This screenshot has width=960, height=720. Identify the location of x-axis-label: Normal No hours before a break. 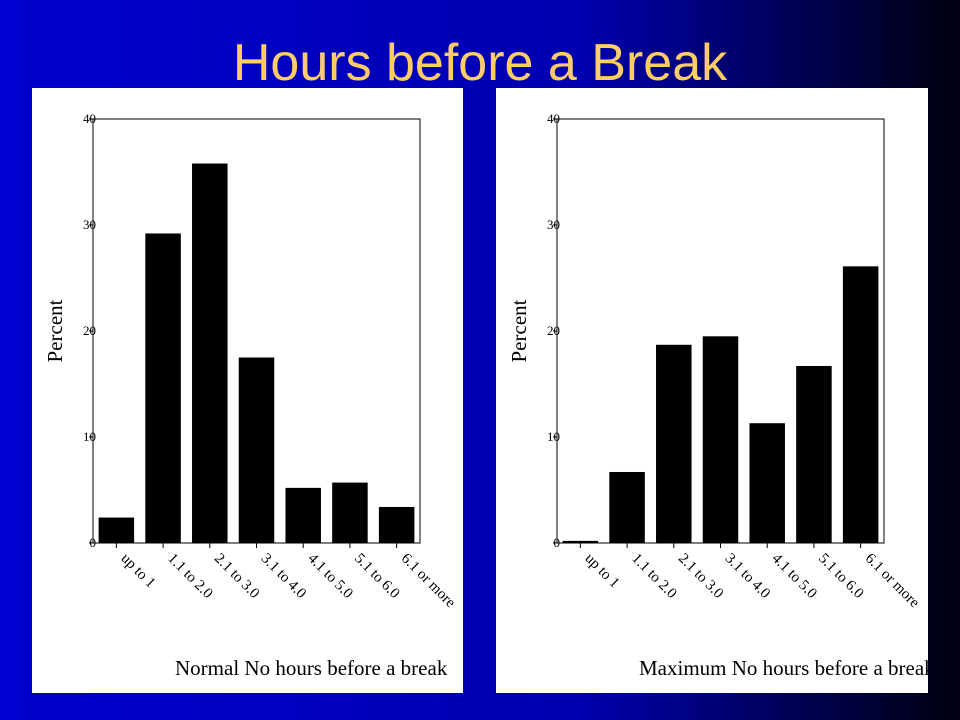
(311, 668).